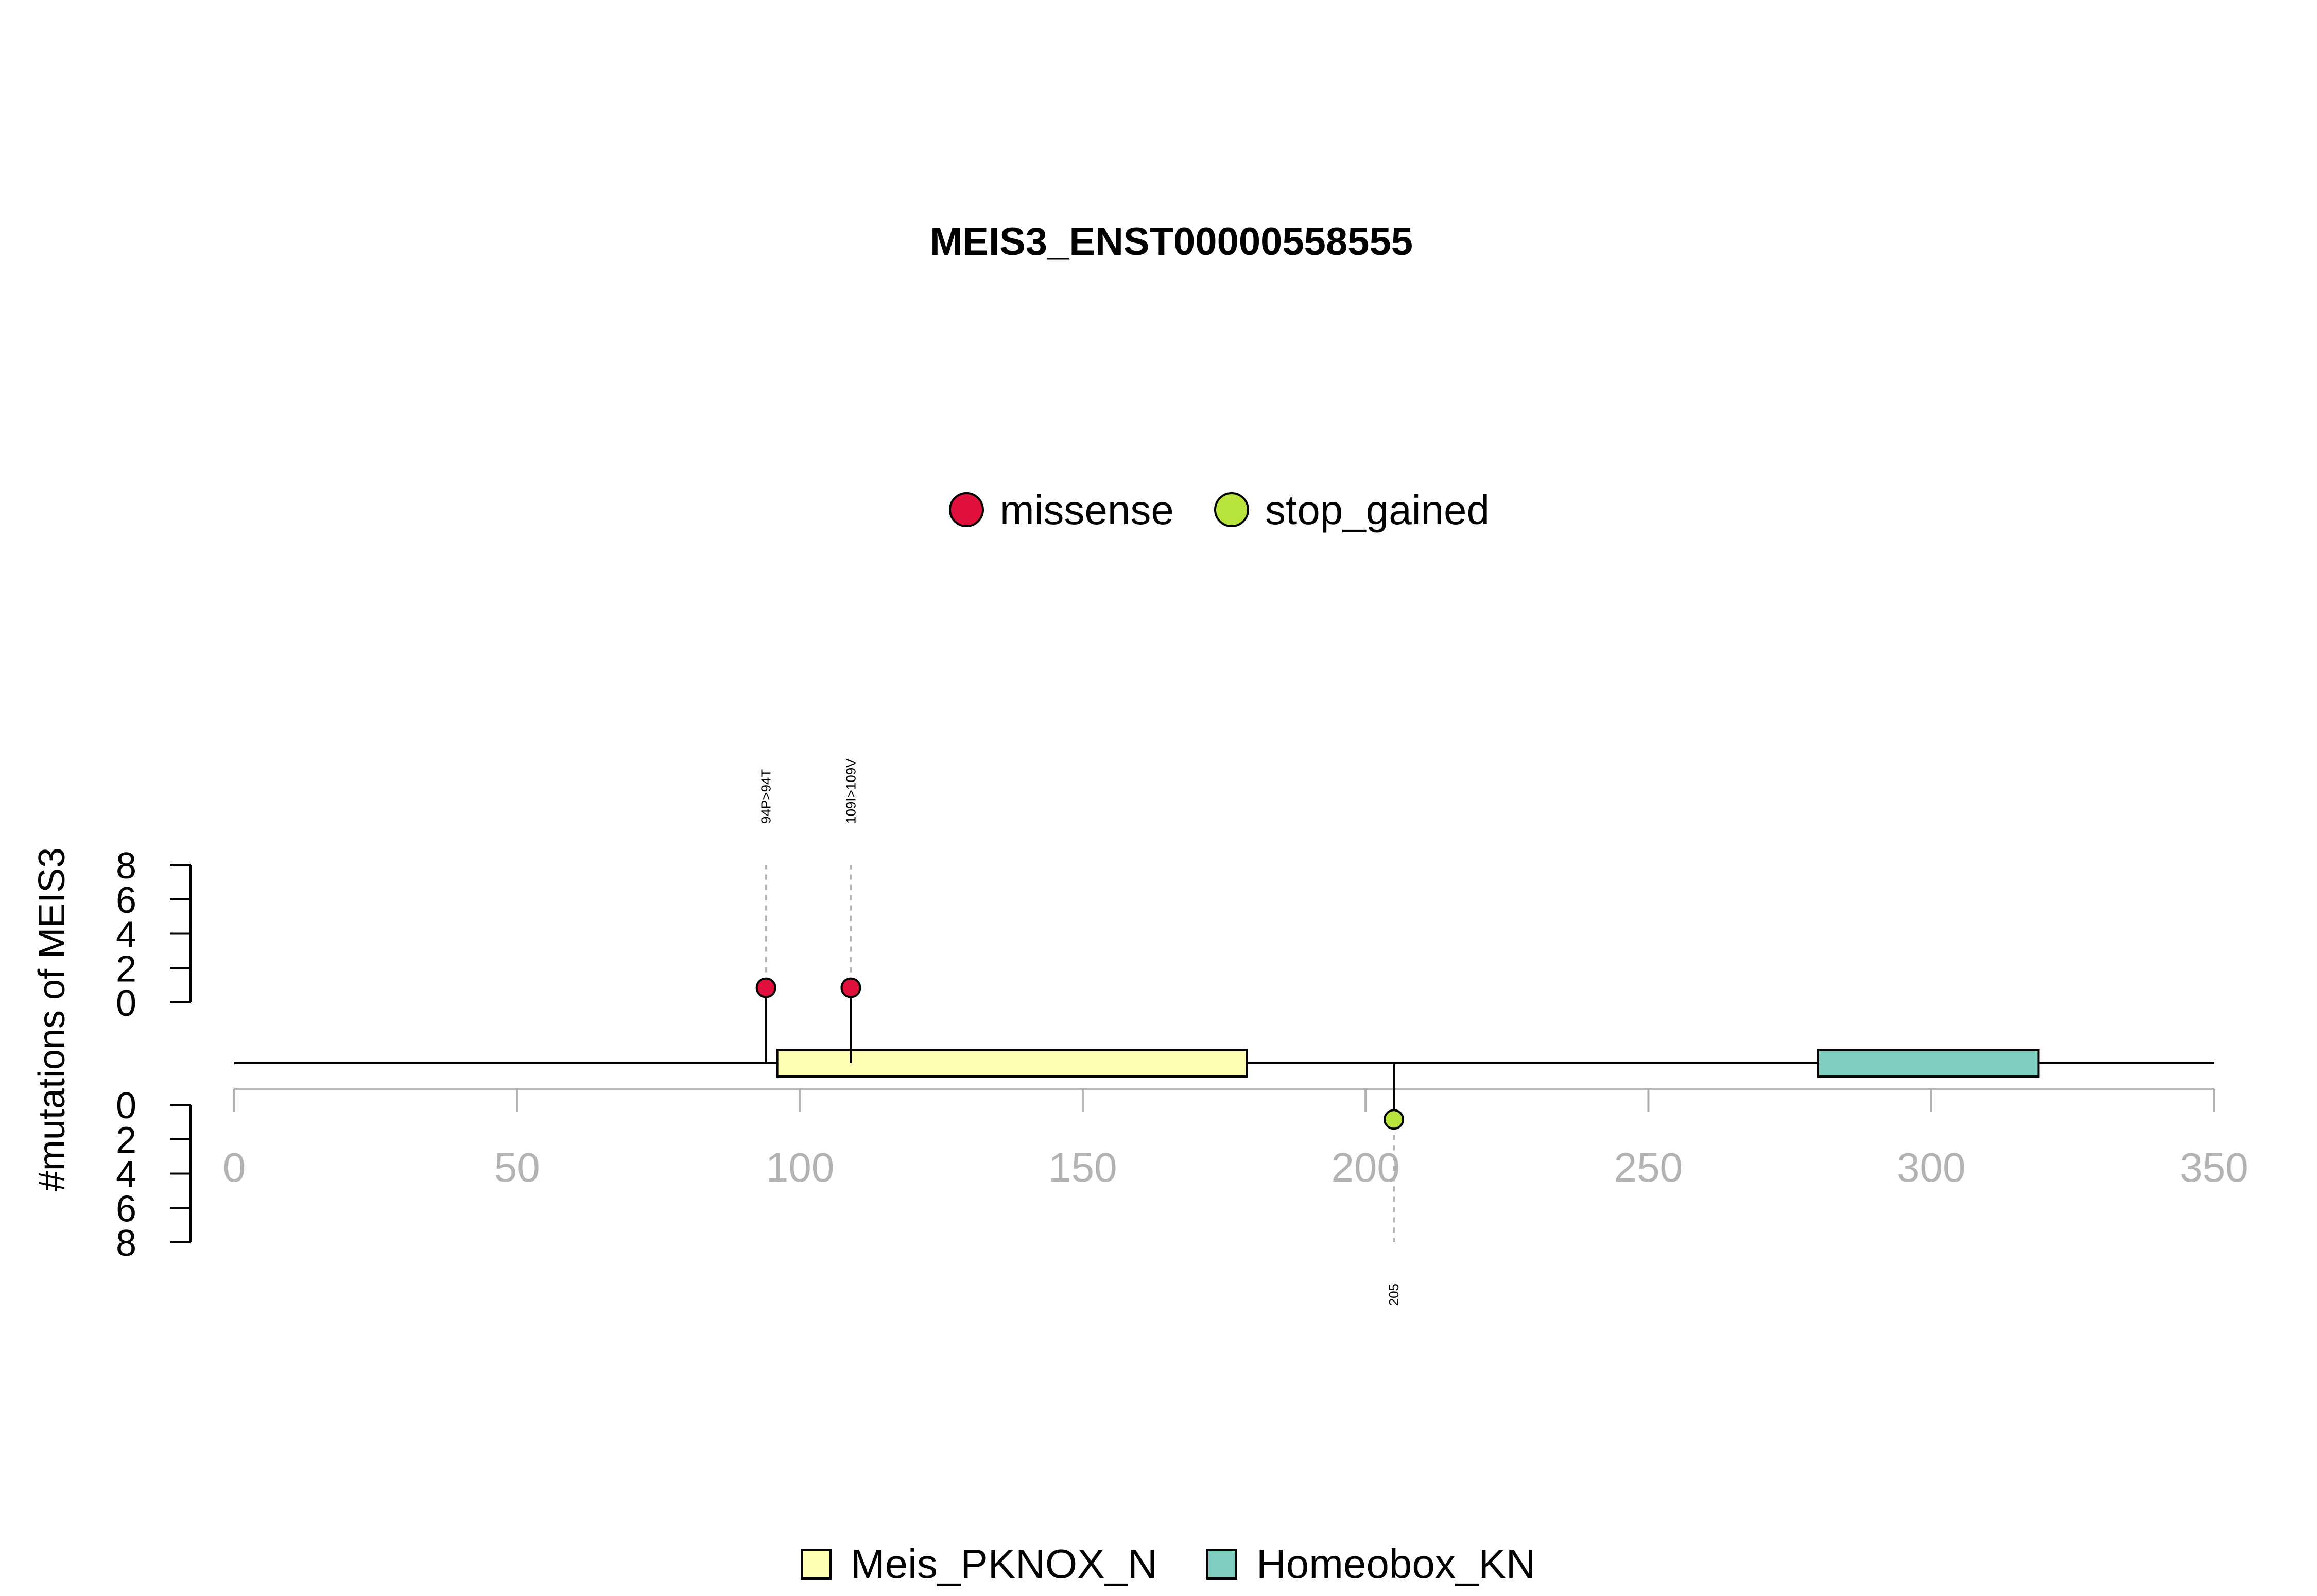  Describe the element at coordinates (126, 1004) in the screenshot. I see `y-tick-label-top: 0` at that location.